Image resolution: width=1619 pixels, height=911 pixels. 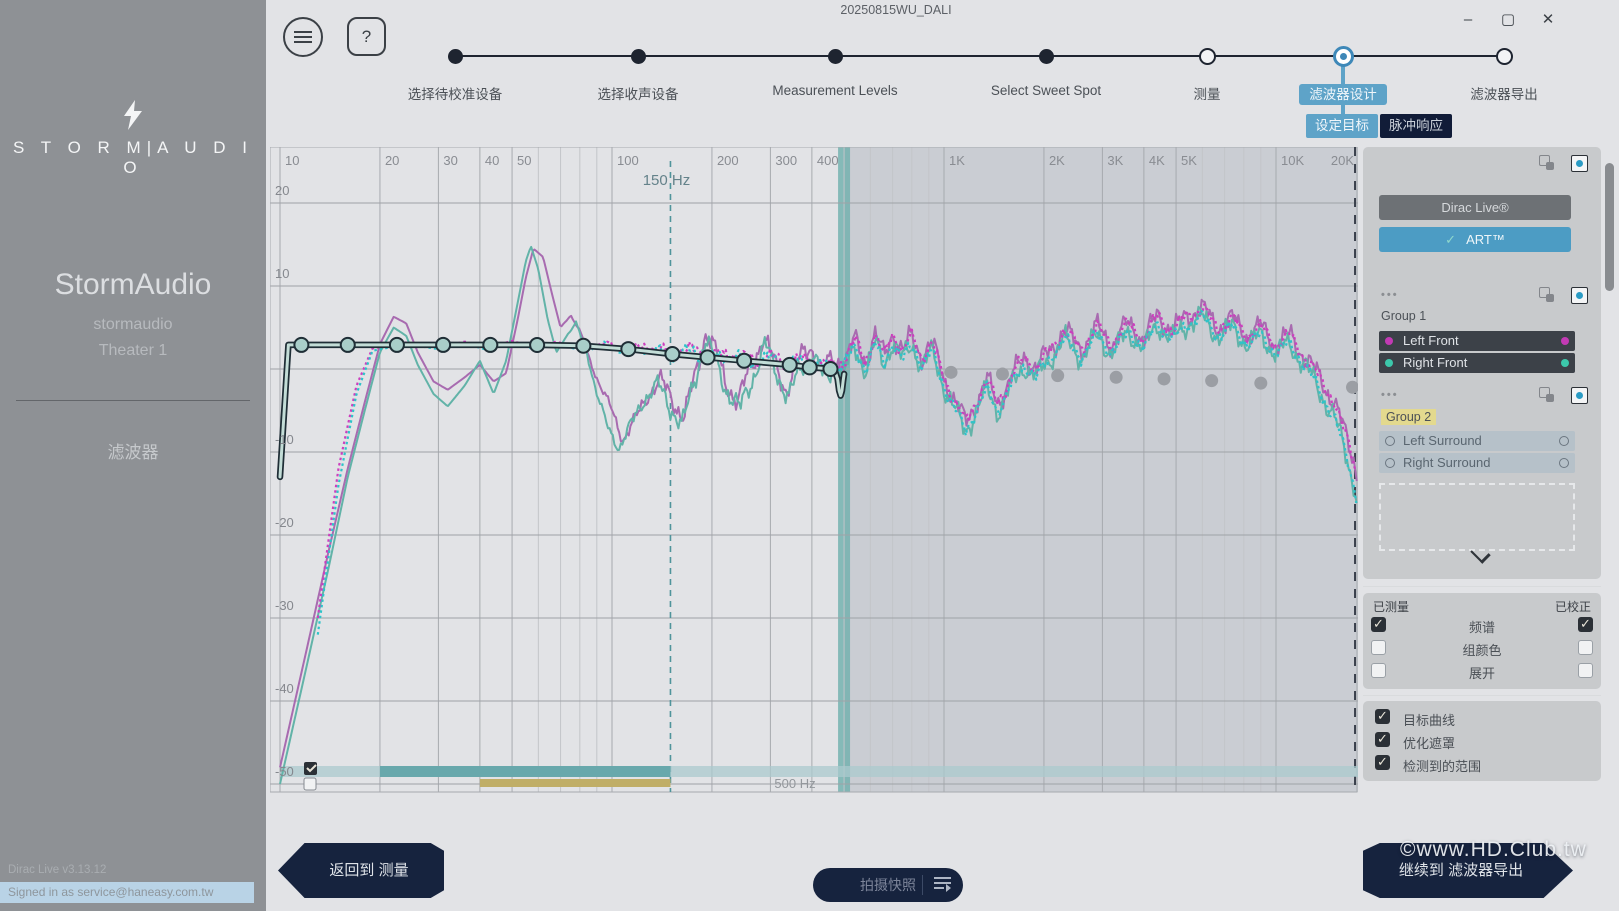 What do you see at coordinates (1477, 341) in the screenshot?
I see `speaker-row-left-front: Left Front` at bounding box center [1477, 341].